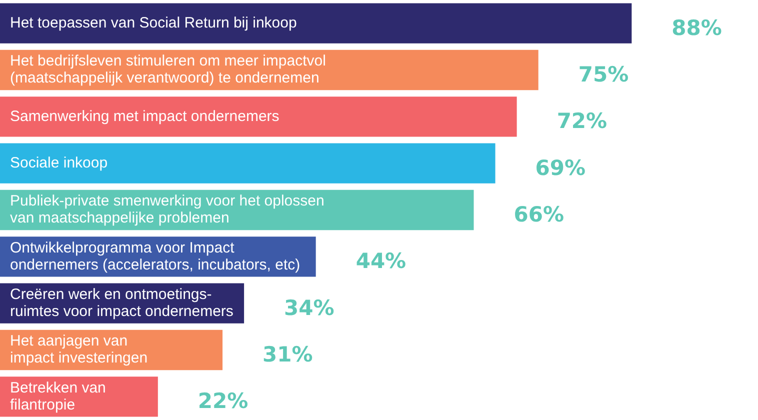 The image size is (758, 420). What do you see at coordinates (155, 256) in the screenshot?
I see `y-tick-label: Ontwikkelprogramma voor Impact ondernemers (accelerators, incubators, etc)` at bounding box center [155, 256].